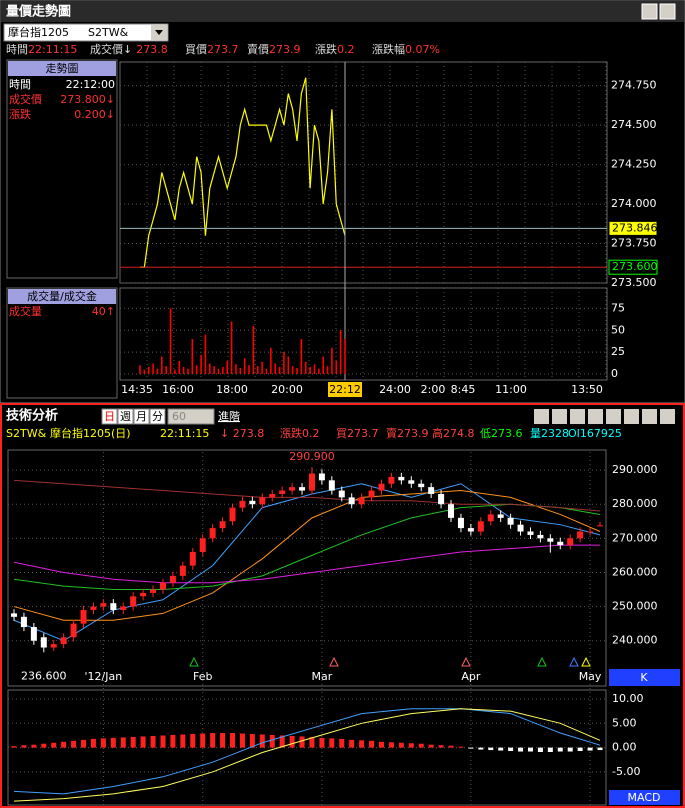 Image resolution: width=685 pixels, height=808 pixels. What do you see at coordinates (242, 433) in the screenshot?
I see `quote-item: ↓ 273.8` at bounding box center [242, 433].